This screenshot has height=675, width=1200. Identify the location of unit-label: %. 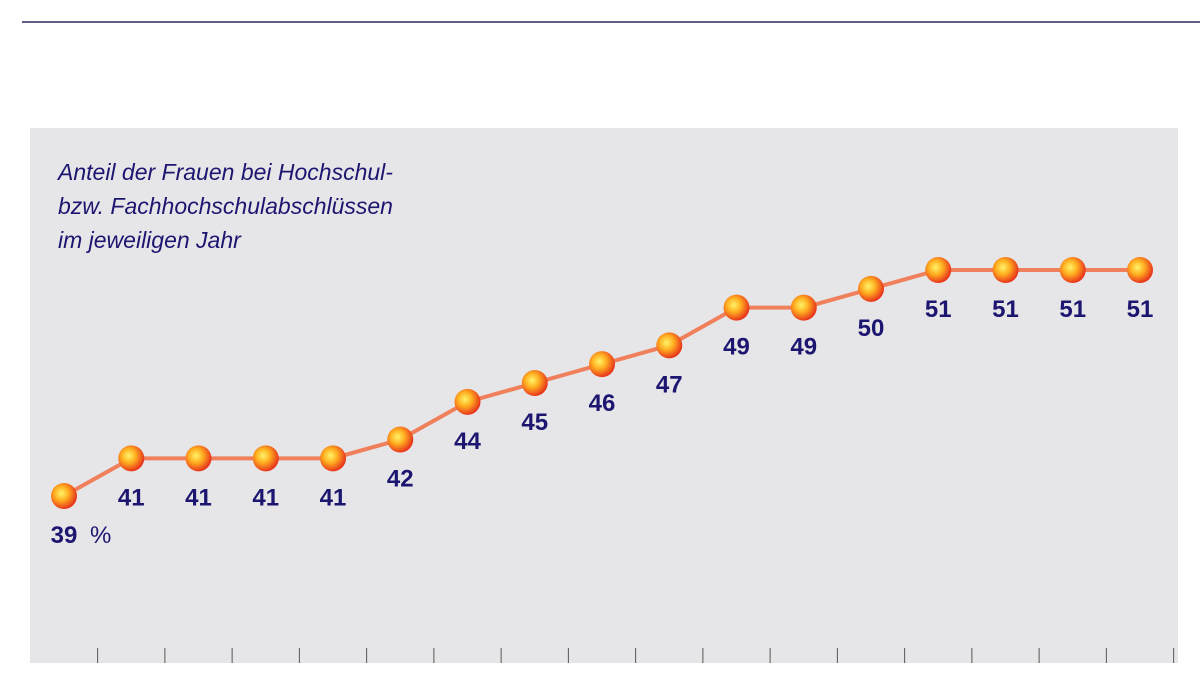
(100, 535).